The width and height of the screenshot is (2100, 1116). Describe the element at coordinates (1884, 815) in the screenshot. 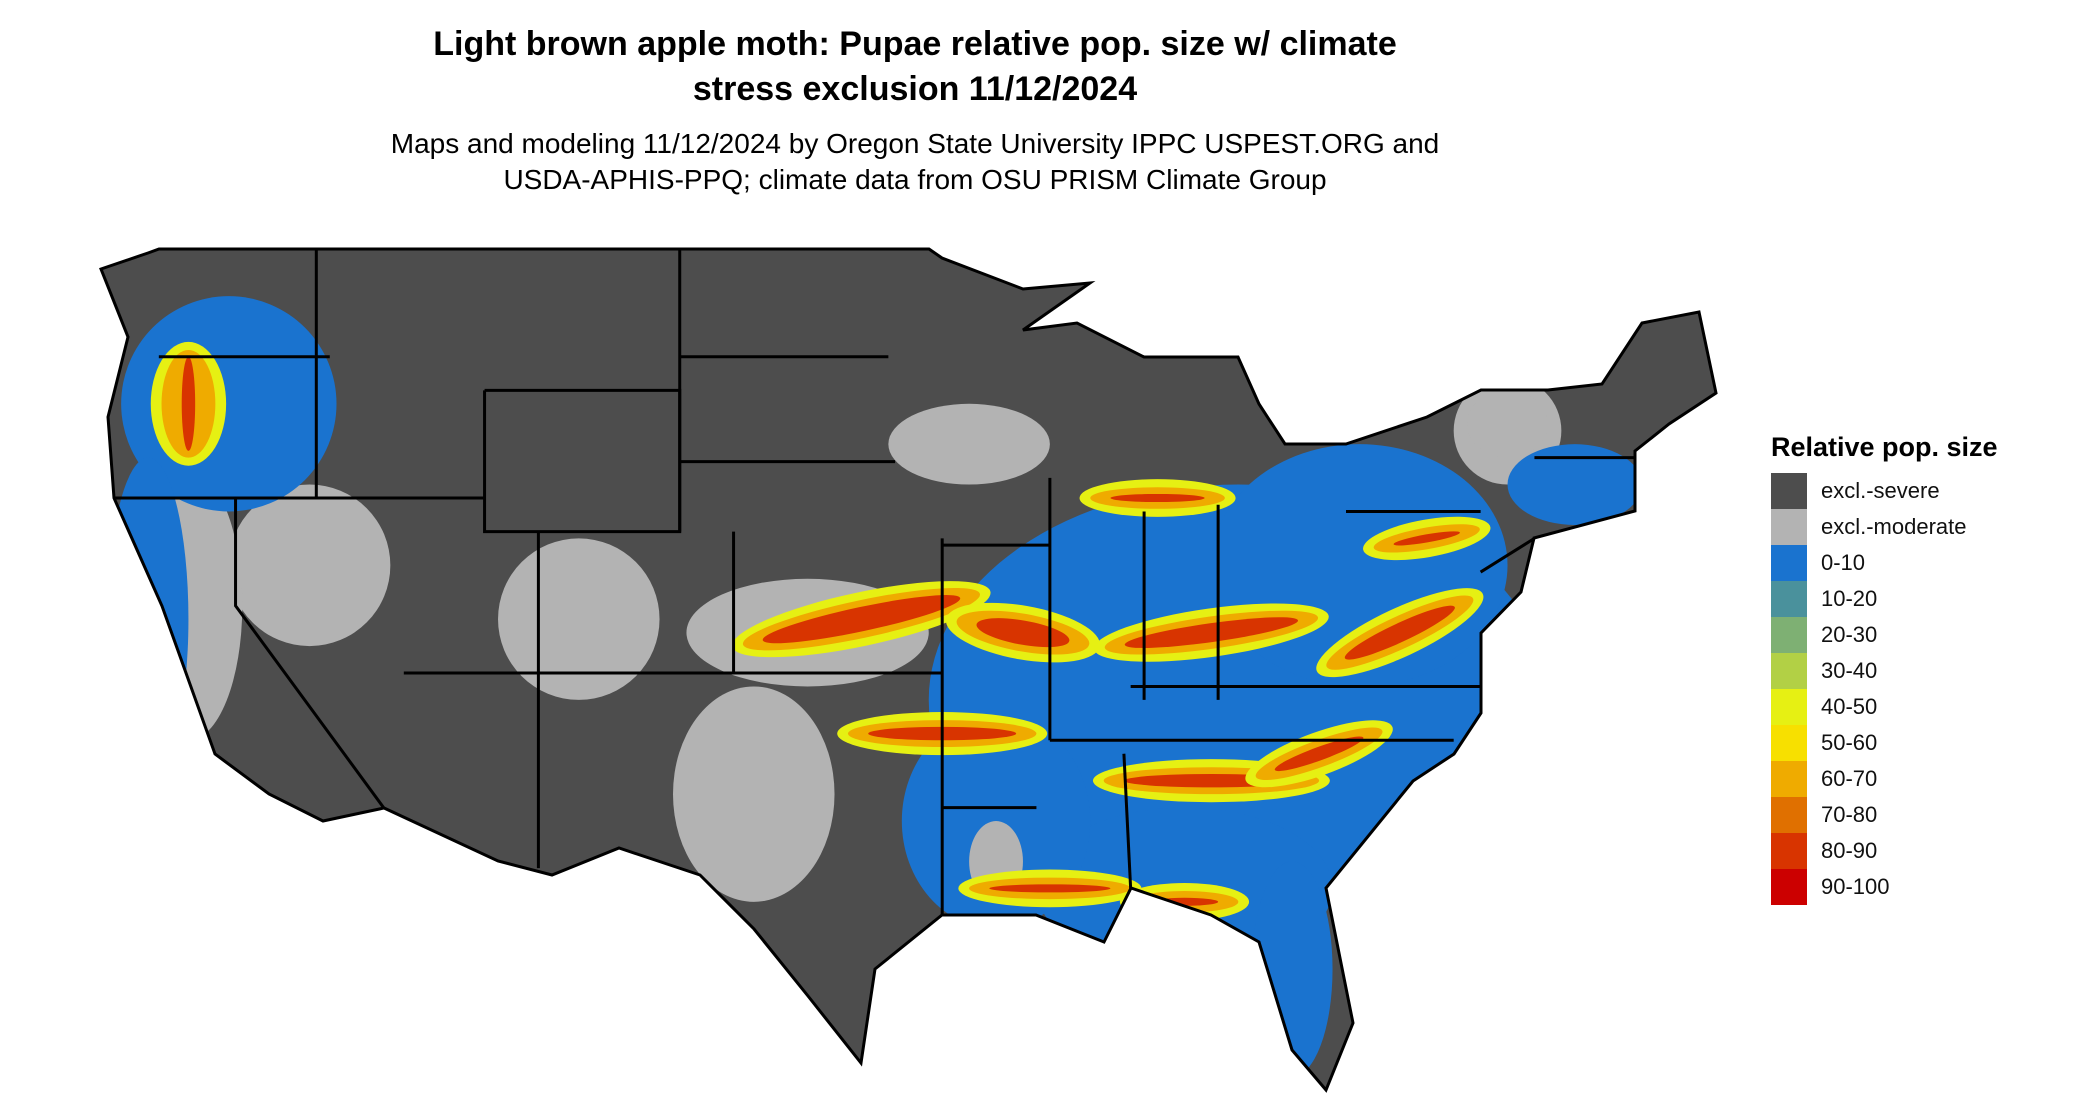

I see `legend-item: 70-80` at that location.